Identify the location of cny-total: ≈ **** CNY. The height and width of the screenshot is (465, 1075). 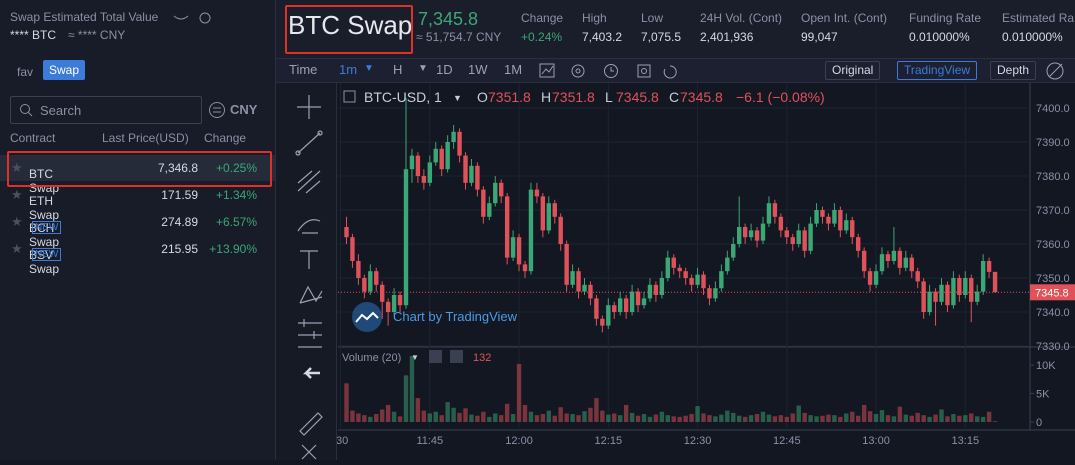
(97, 35).